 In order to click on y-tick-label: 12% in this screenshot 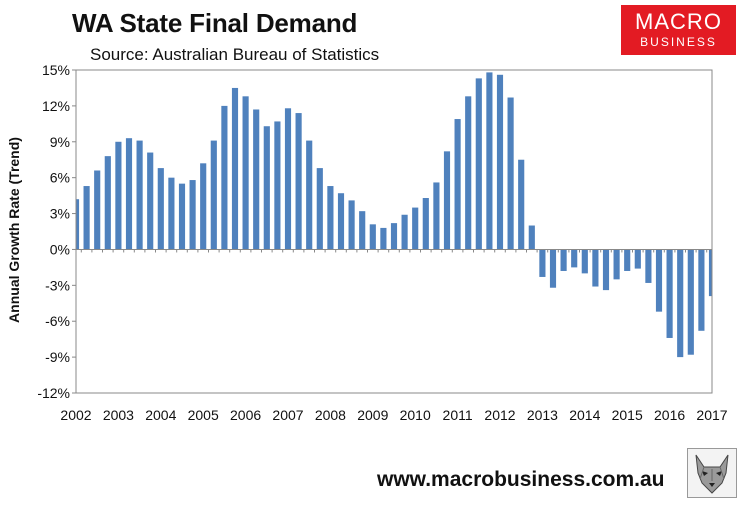, I will do `click(56, 106)`.